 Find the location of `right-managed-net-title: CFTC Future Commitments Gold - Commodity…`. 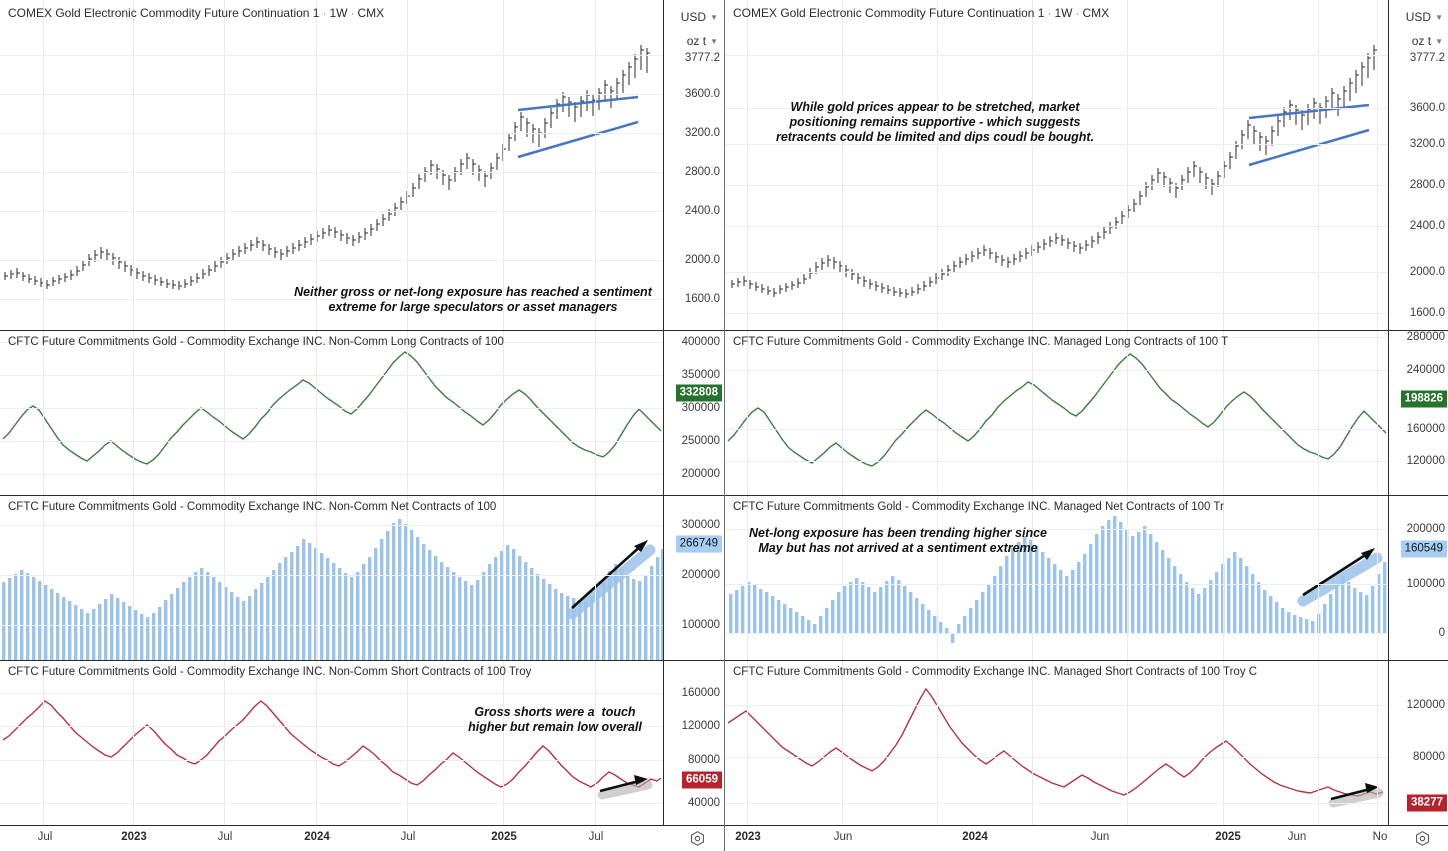

right-managed-net-title: CFTC Future Commitments Gold - Commodity… is located at coordinates (978, 507).